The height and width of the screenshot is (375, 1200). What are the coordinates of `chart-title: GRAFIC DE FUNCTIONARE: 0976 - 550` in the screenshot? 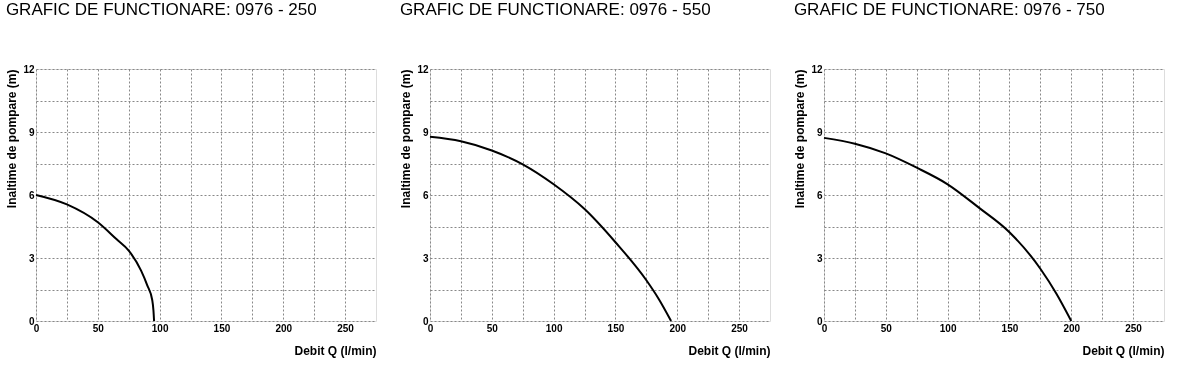 It's located at (555, 9).